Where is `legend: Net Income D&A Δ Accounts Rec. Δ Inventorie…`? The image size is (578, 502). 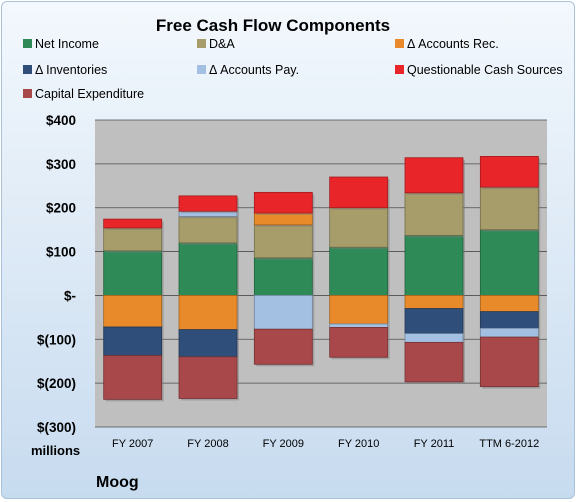
legend: Net Income D&A Δ Accounts Rec. Δ Inventorie… is located at coordinates (293, 69).